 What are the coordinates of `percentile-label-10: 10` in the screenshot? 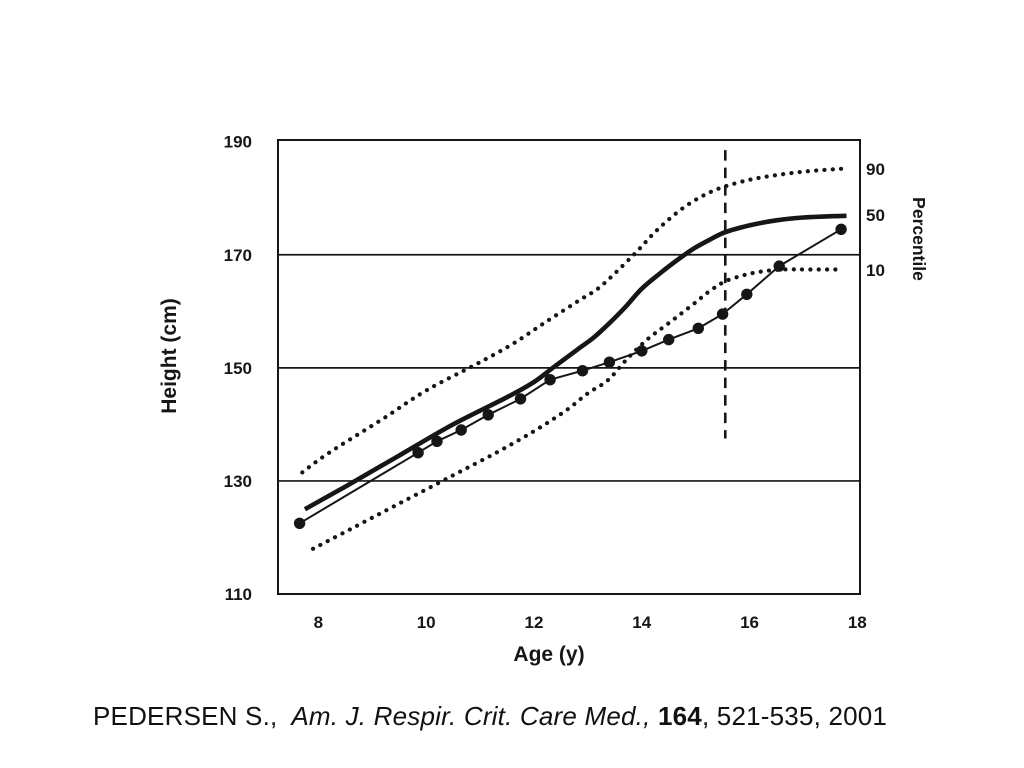 It's located at (875, 270).